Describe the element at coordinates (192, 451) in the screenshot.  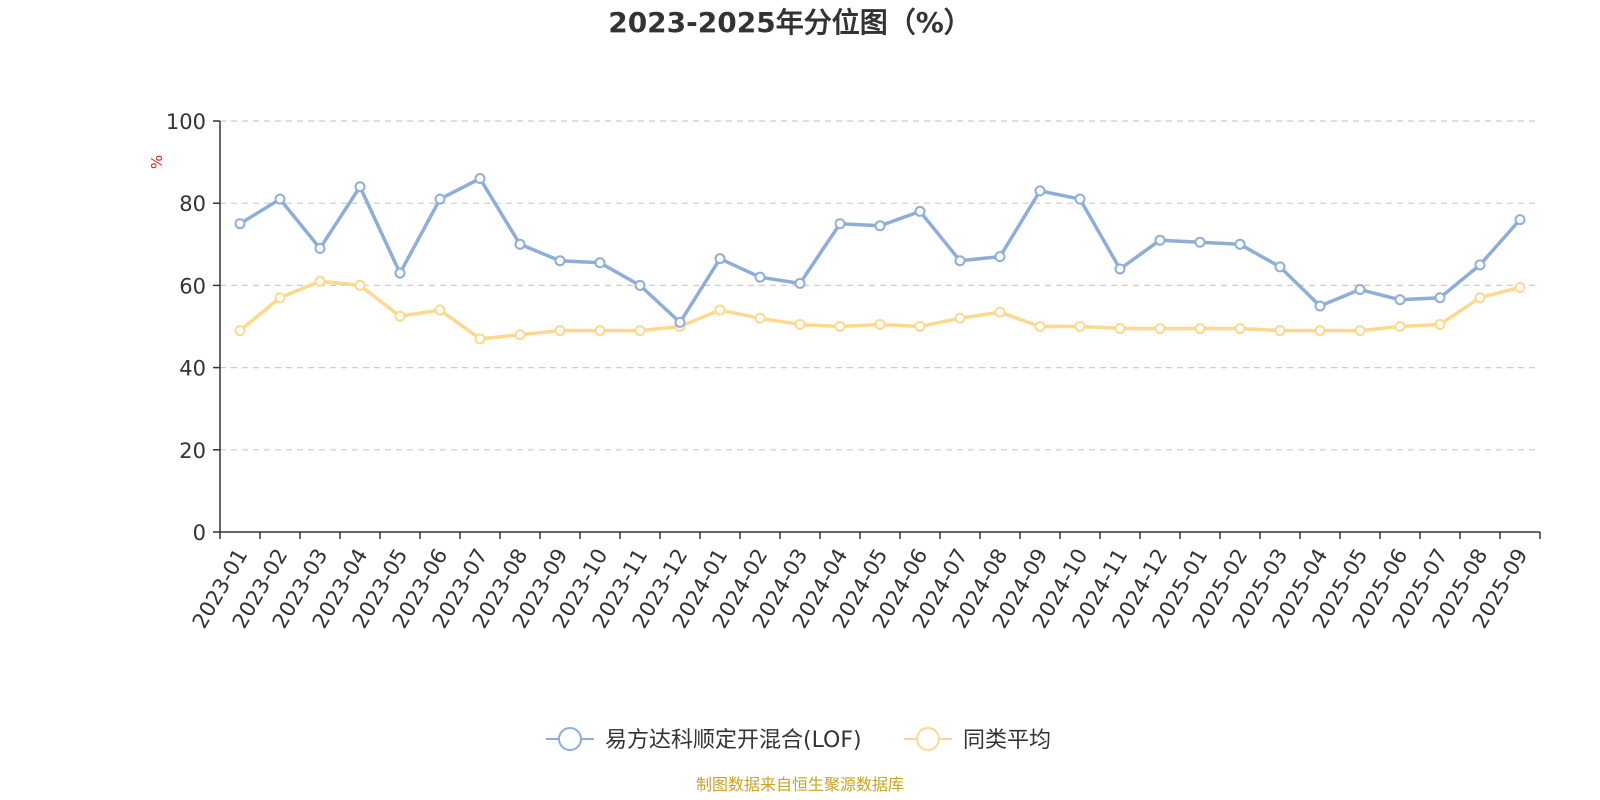
I see `y-tick-label-20: 20` at that location.